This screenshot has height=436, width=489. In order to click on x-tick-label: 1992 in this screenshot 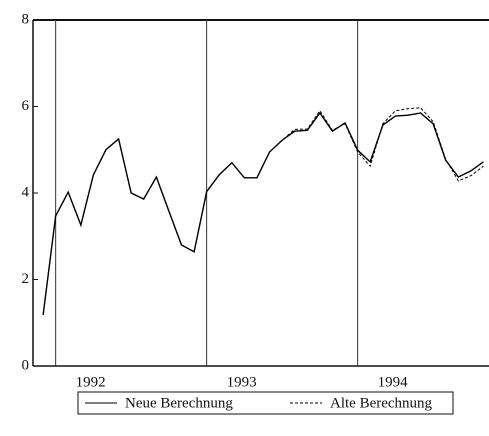, I will do `click(91, 382)`.